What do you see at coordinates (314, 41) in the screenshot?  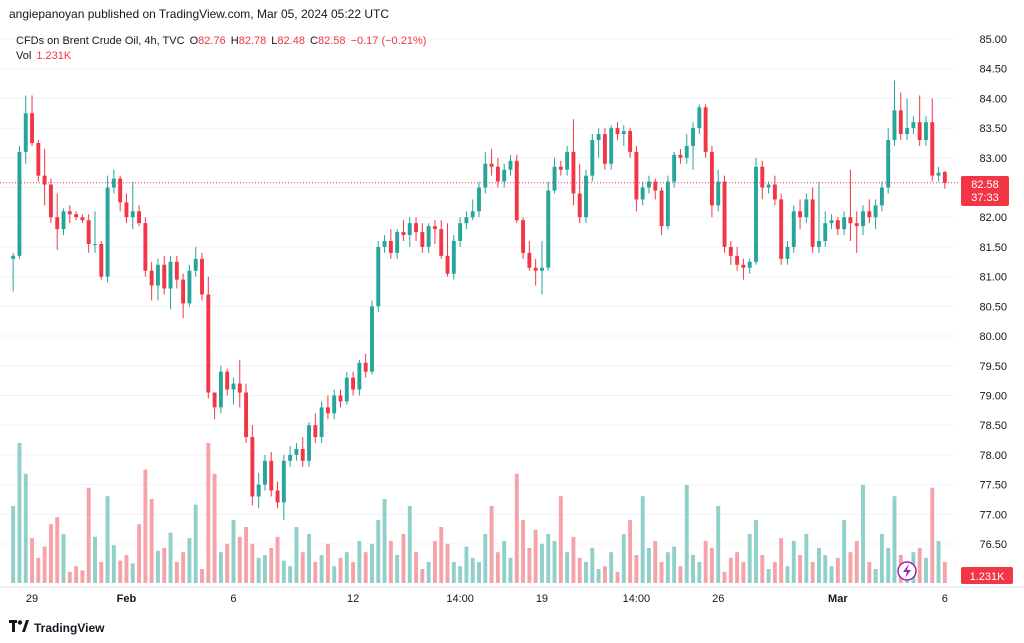 I see `close-label: C` at bounding box center [314, 41].